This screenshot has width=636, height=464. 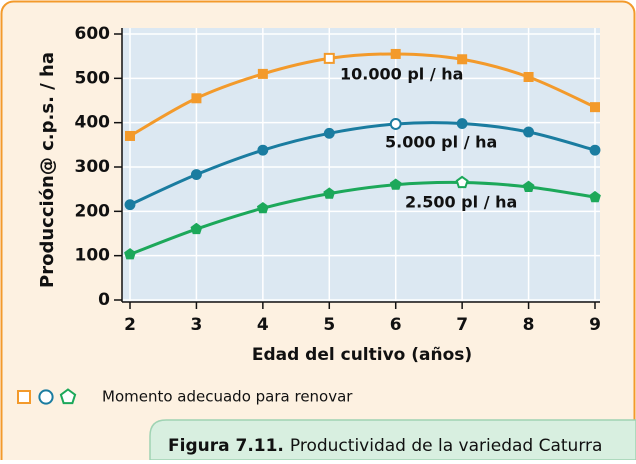 I want to click on x-tick-label: 8, so click(x=529, y=325).